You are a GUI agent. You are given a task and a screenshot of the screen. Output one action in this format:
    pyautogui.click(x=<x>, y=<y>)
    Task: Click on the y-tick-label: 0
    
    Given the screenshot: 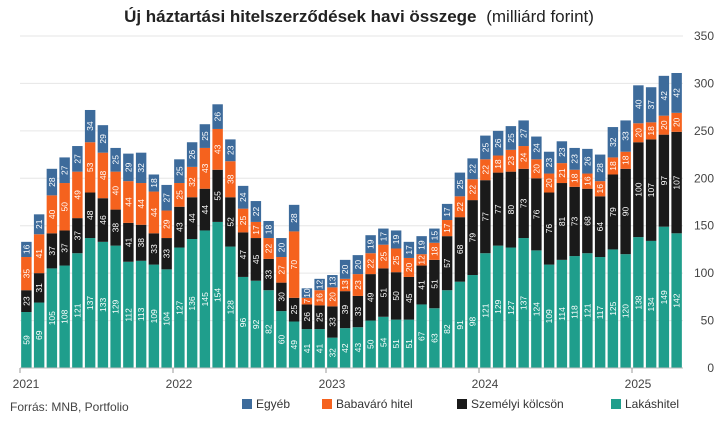 What is the action you would take?
    pyautogui.click(x=710, y=368)
    